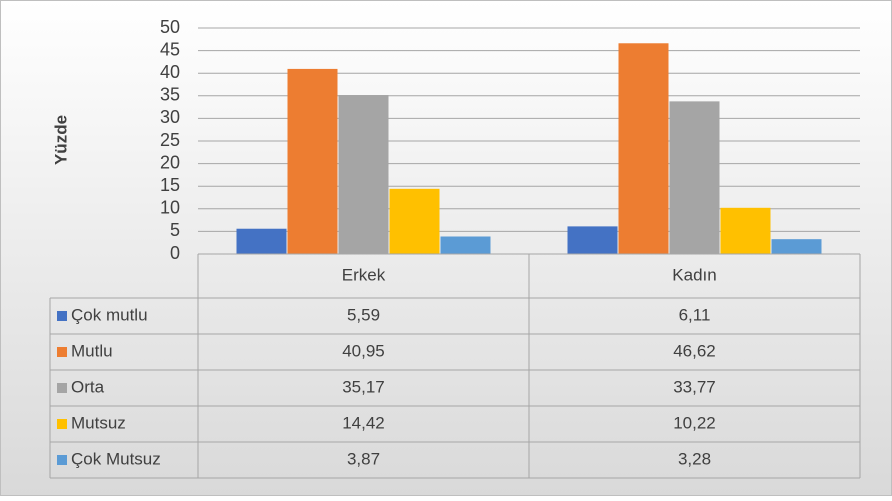 This screenshot has height=501, width=892. Describe the element at coordinates (363, 350) in the screenshot. I see `table-value: 40,95` at that location.